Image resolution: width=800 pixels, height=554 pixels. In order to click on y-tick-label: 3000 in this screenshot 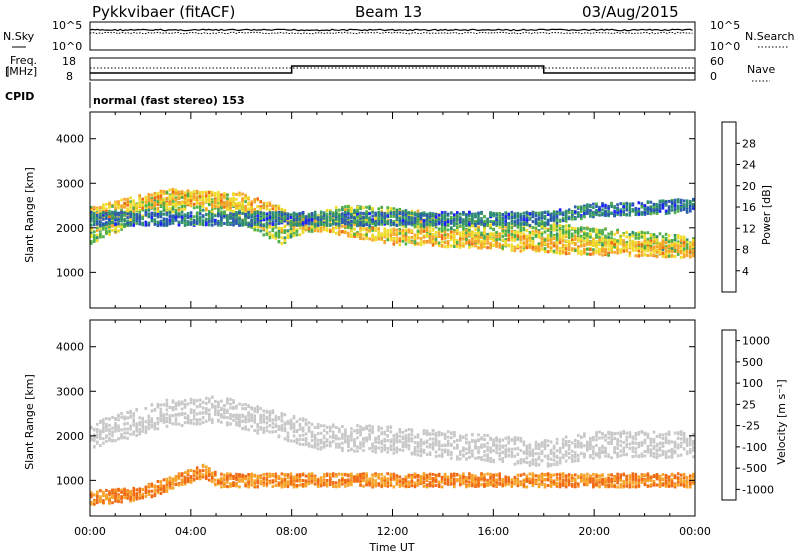, I will do `click(70, 183)`.